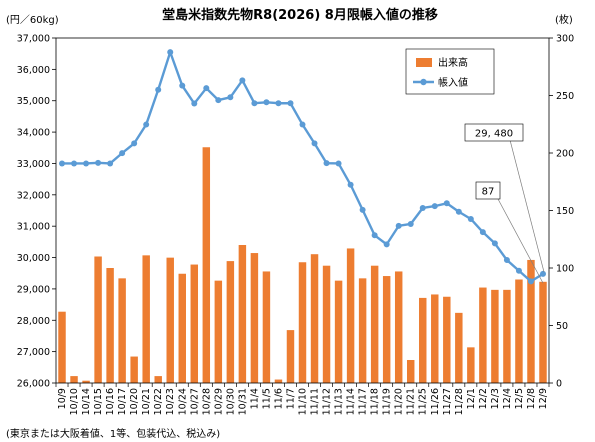 The height and width of the screenshot is (442, 595). I want to click on x-tick-label: 10/14, so click(86, 401).